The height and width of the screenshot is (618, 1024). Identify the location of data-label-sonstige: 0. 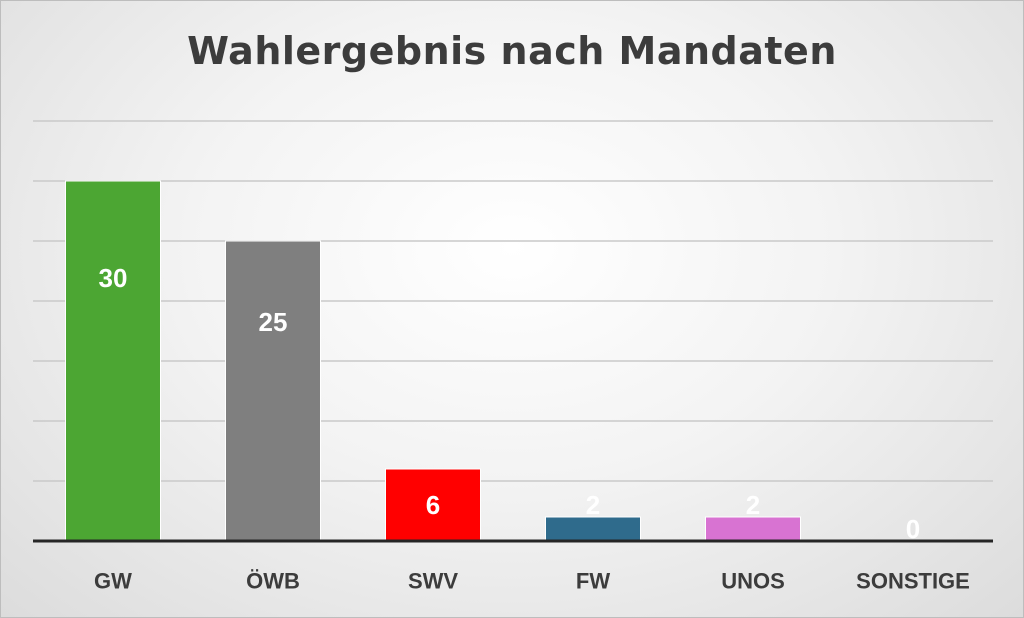
(913, 529).